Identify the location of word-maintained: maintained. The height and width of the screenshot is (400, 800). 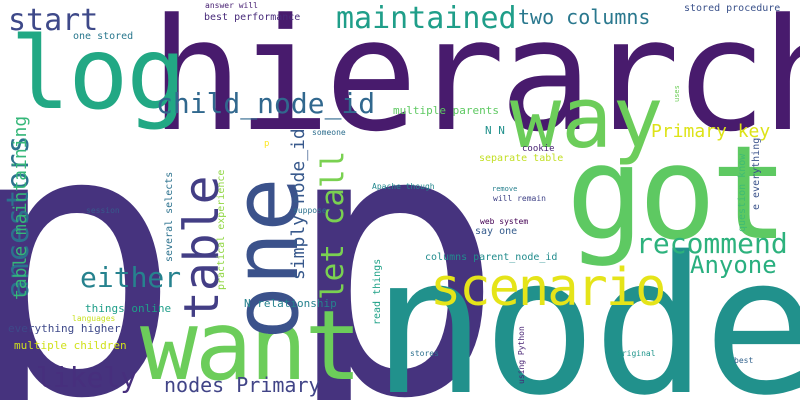
(426, 18).